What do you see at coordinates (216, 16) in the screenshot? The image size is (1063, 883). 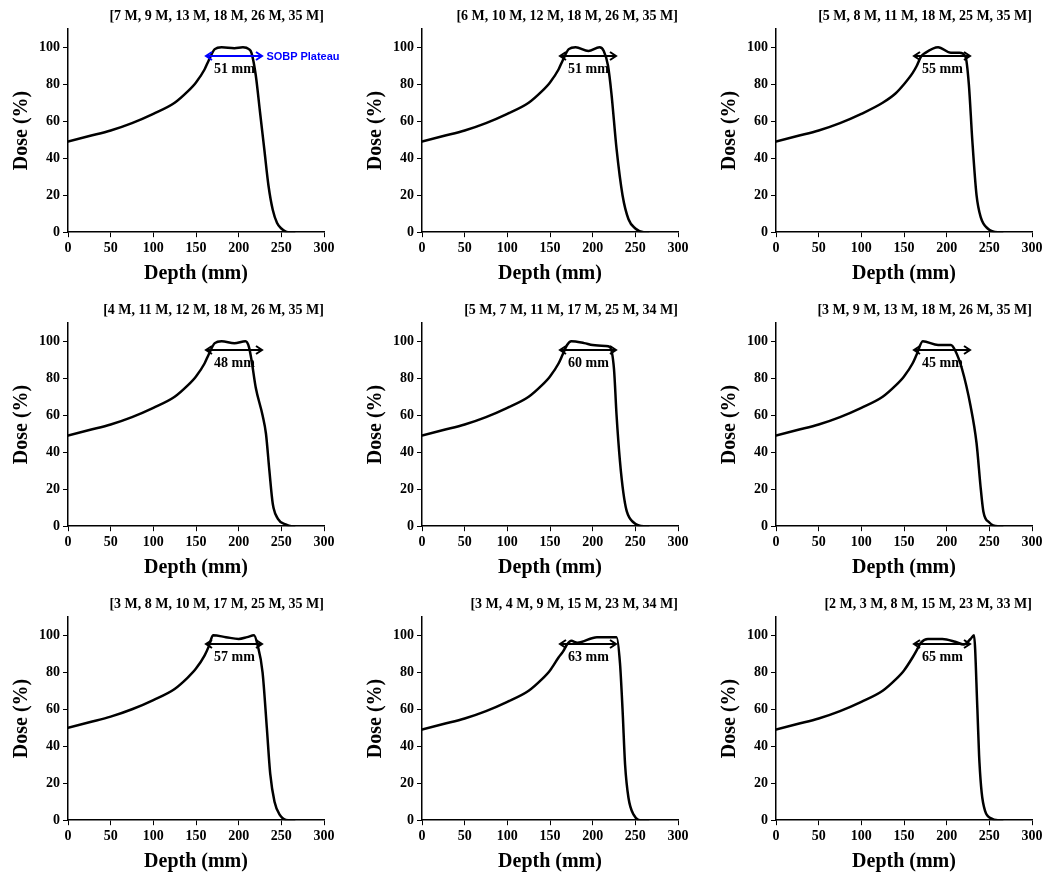 I see `chart-title: [7 M, 9 M, 13 M, 18 M, 26 M, 35 M]` at bounding box center [216, 16].